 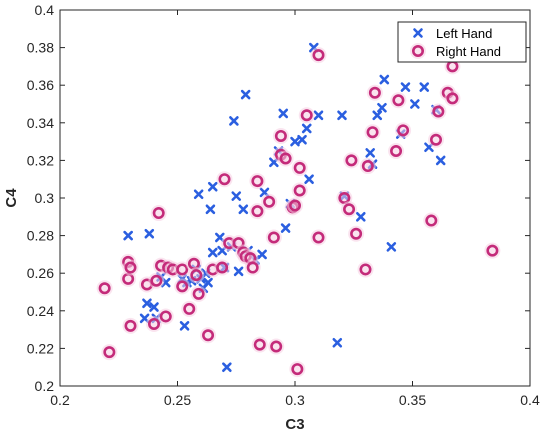 I want to click on y-axis-label: C4, so click(x=11, y=198).